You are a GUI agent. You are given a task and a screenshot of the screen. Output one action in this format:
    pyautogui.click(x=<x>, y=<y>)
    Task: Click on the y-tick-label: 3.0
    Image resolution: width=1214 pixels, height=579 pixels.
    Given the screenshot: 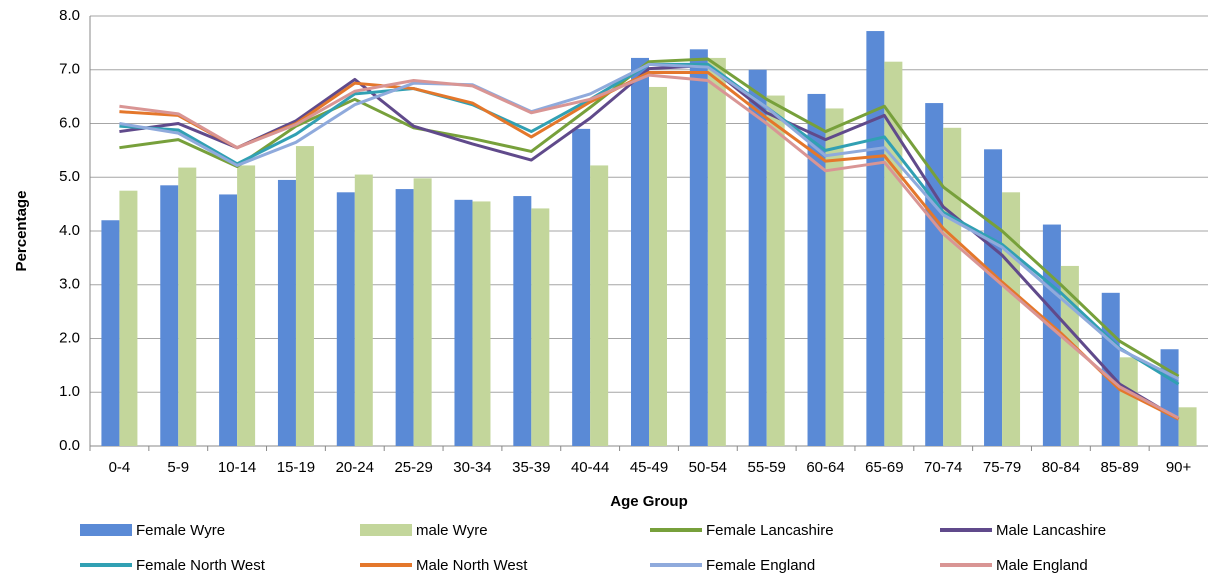 What is the action you would take?
    pyautogui.click(x=69, y=284)
    